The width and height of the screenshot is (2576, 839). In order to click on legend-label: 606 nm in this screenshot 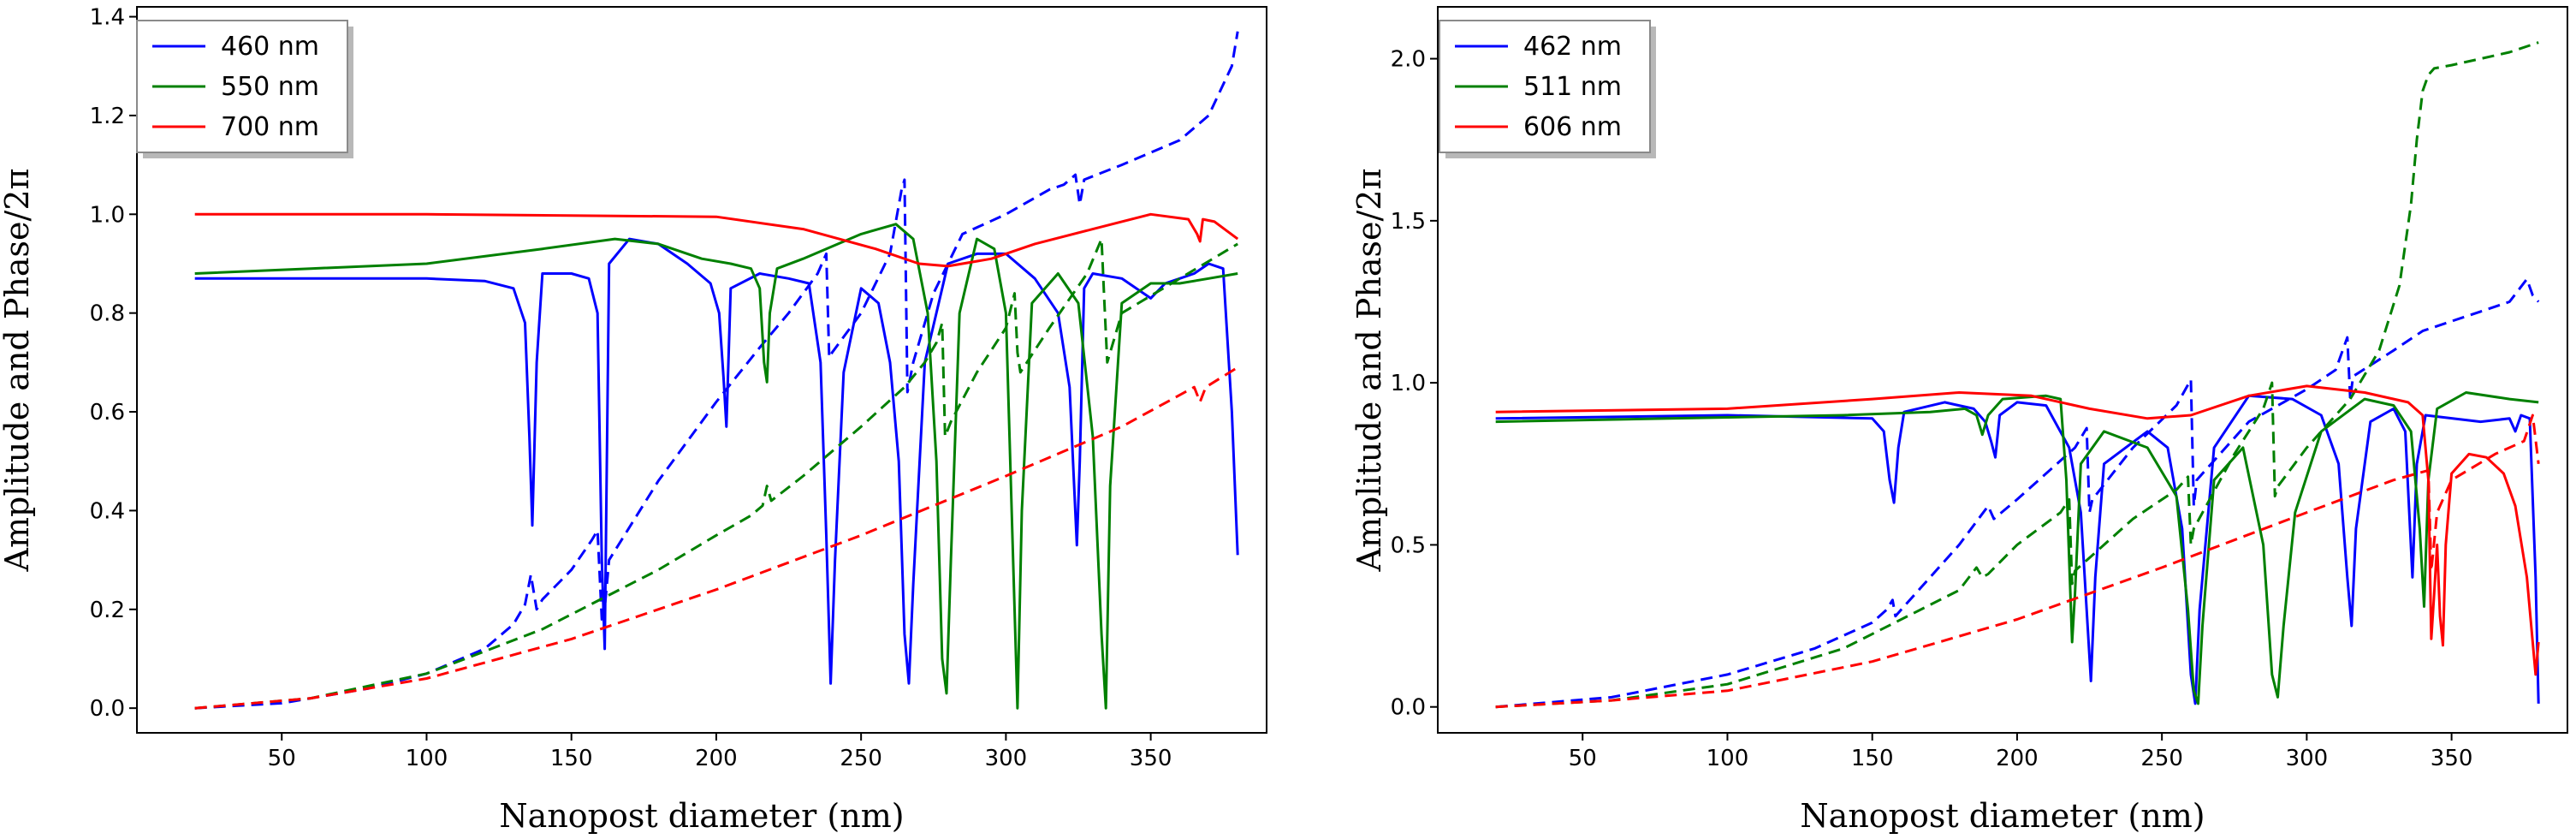, I will do `click(1572, 127)`.